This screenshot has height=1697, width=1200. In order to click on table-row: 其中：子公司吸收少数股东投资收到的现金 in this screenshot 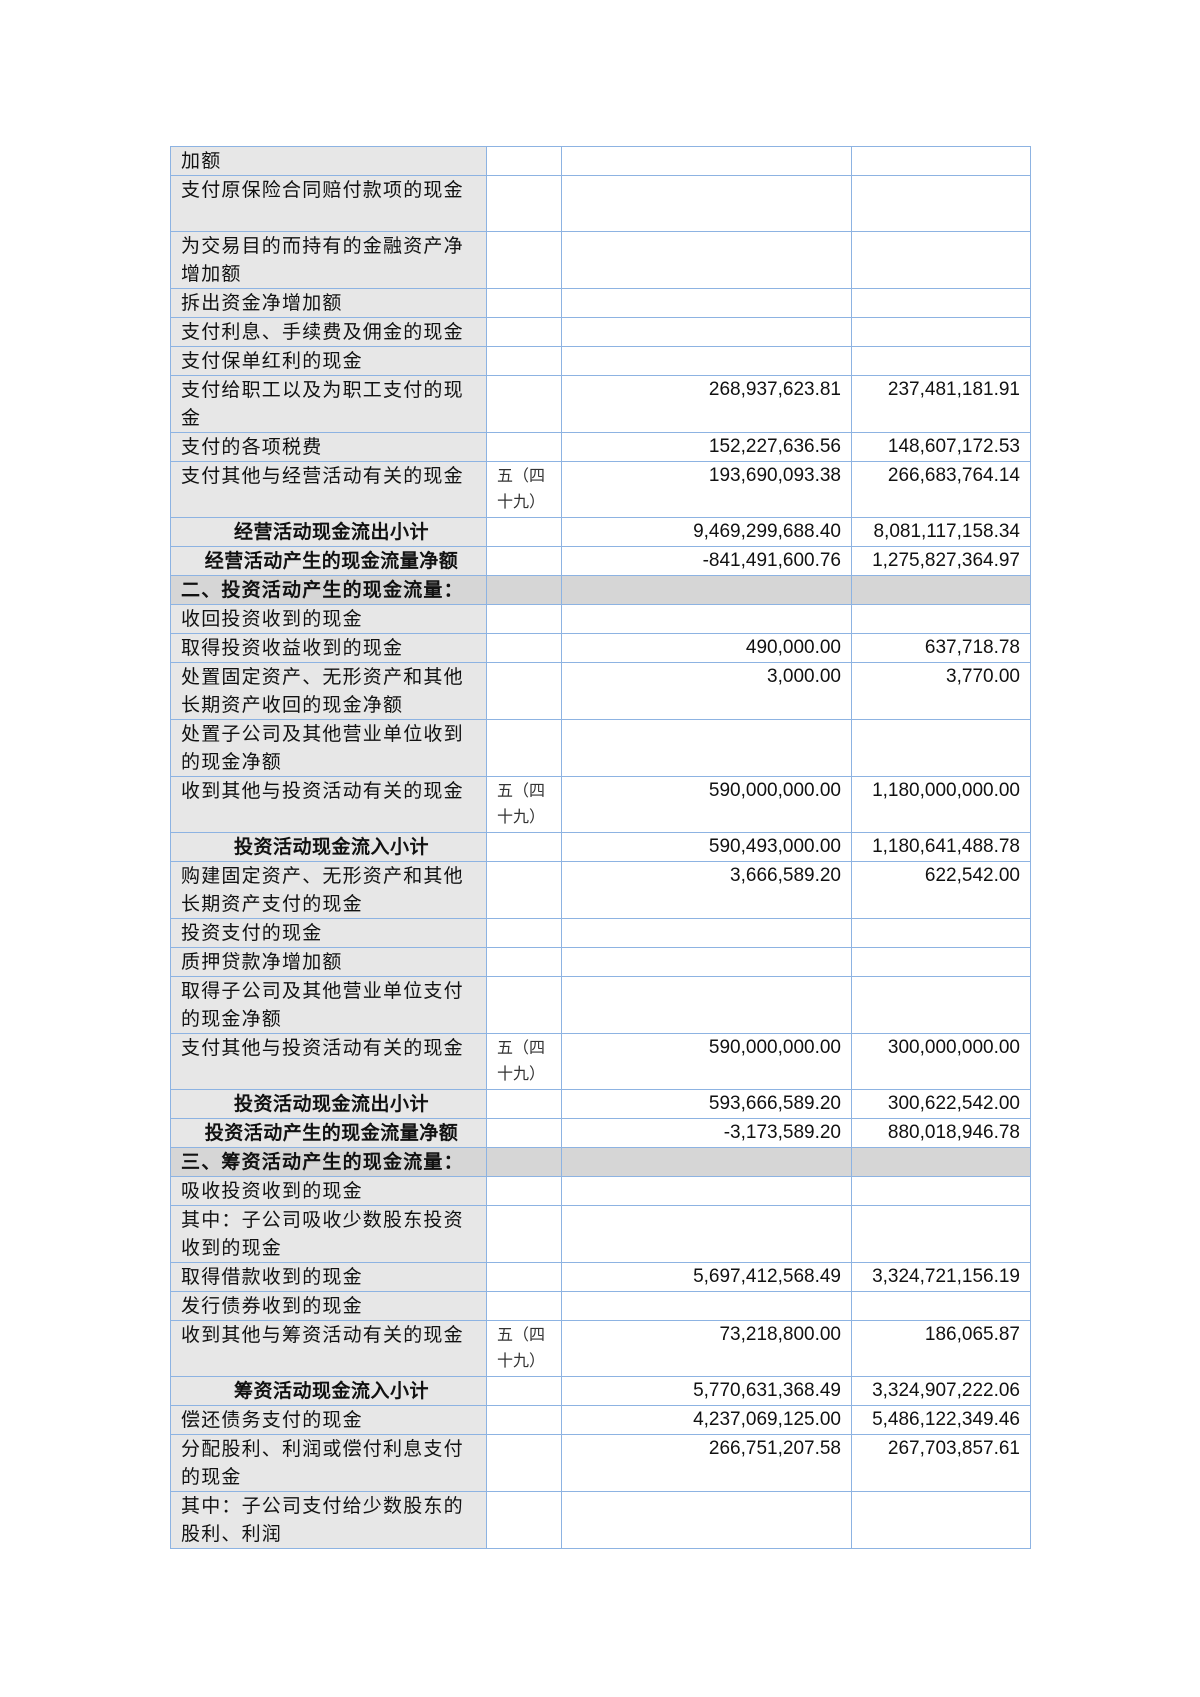, I will do `click(600, 1234)`.